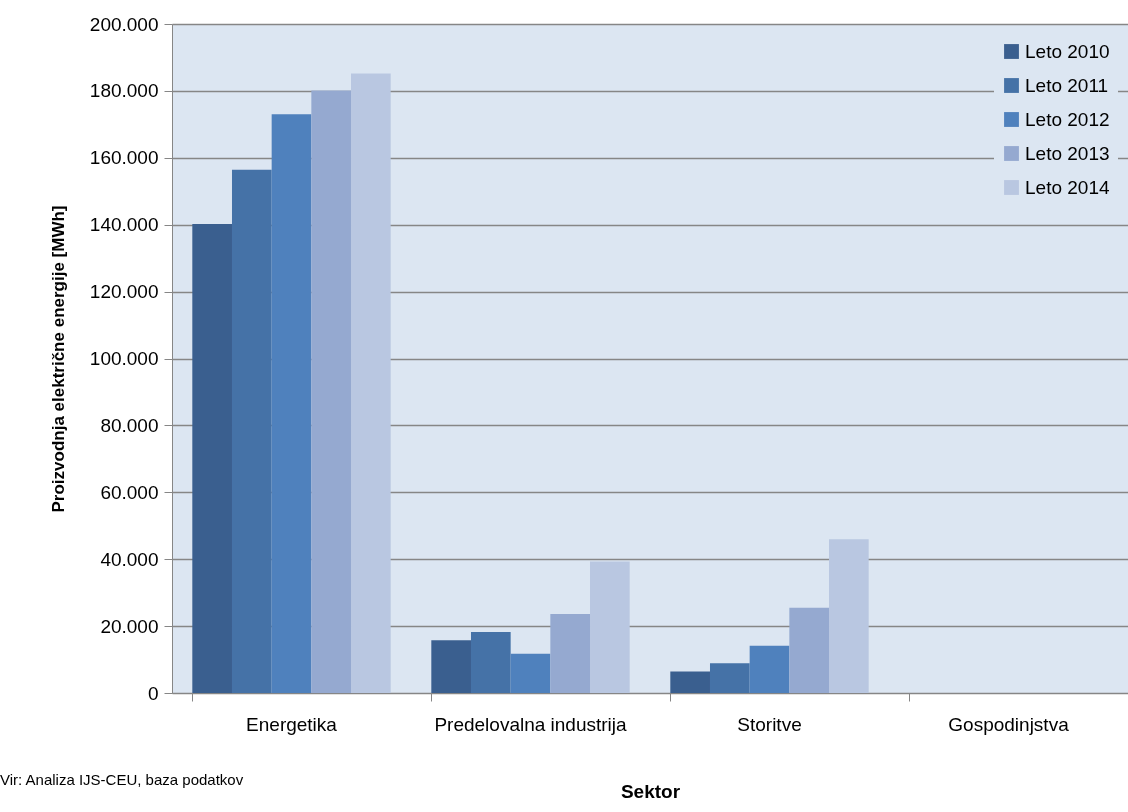 The height and width of the screenshot is (812, 1128). What do you see at coordinates (1009, 724) in the screenshot?
I see `x-tick-label: Gospodinjstva` at bounding box center [1009, 724].